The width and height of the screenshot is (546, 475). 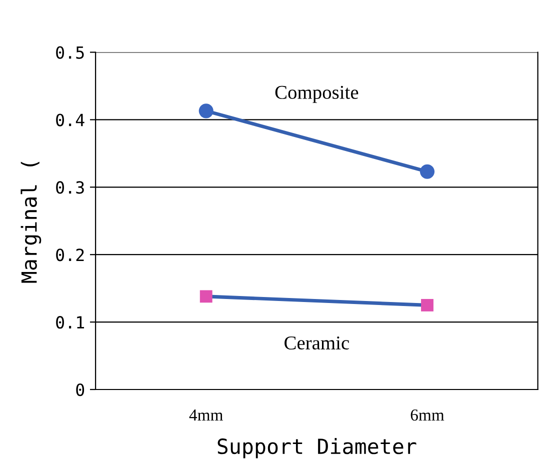 What do you see at coordinates (317, 448) in the screenshot?
I see `x-axis-title: Support Diameter` at bounding box center [317, 448].